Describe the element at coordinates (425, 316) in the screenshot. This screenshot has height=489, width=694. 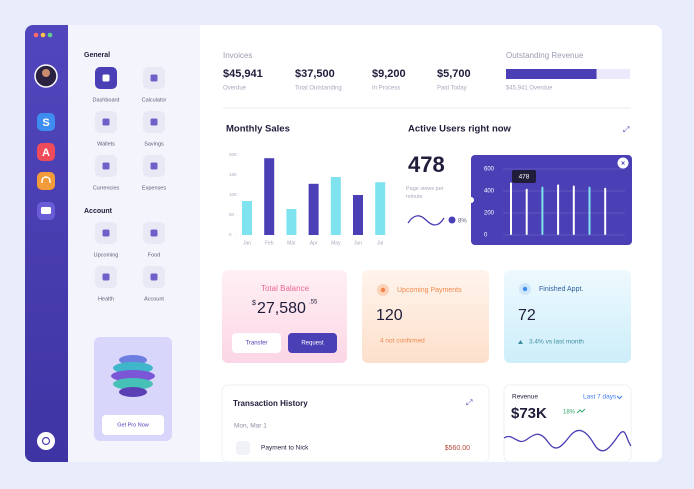
I see `upcoming-card` at that location.